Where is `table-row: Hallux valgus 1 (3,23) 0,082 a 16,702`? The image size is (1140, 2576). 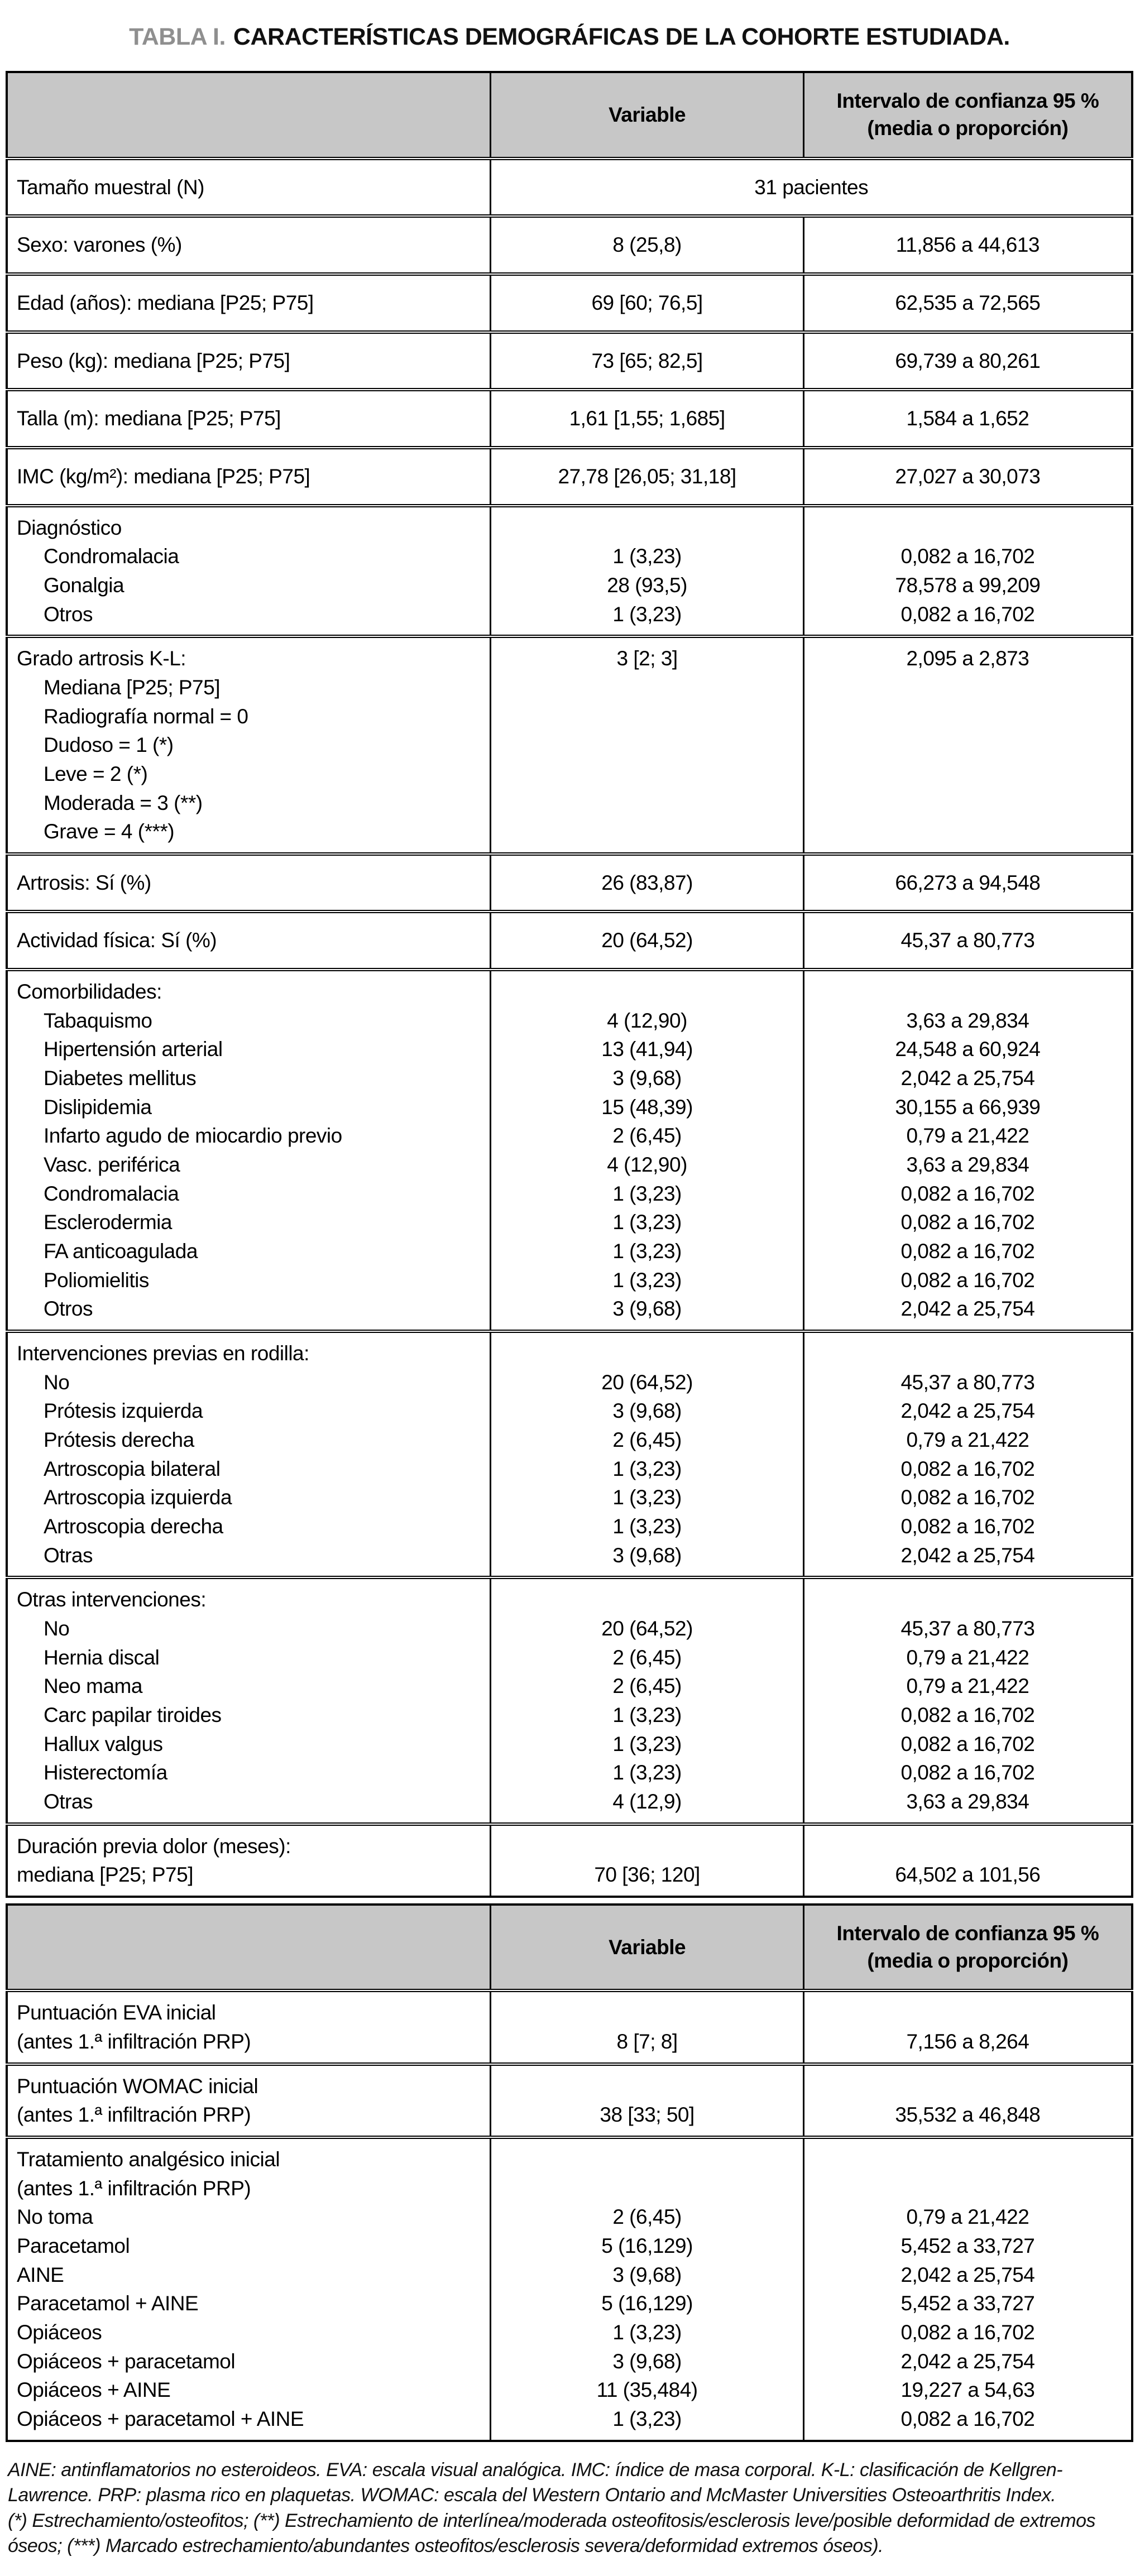 table-row: Hallux valgus 1 (3,23) 0,082 a 16,702 is located at coordinates (569, 1744).